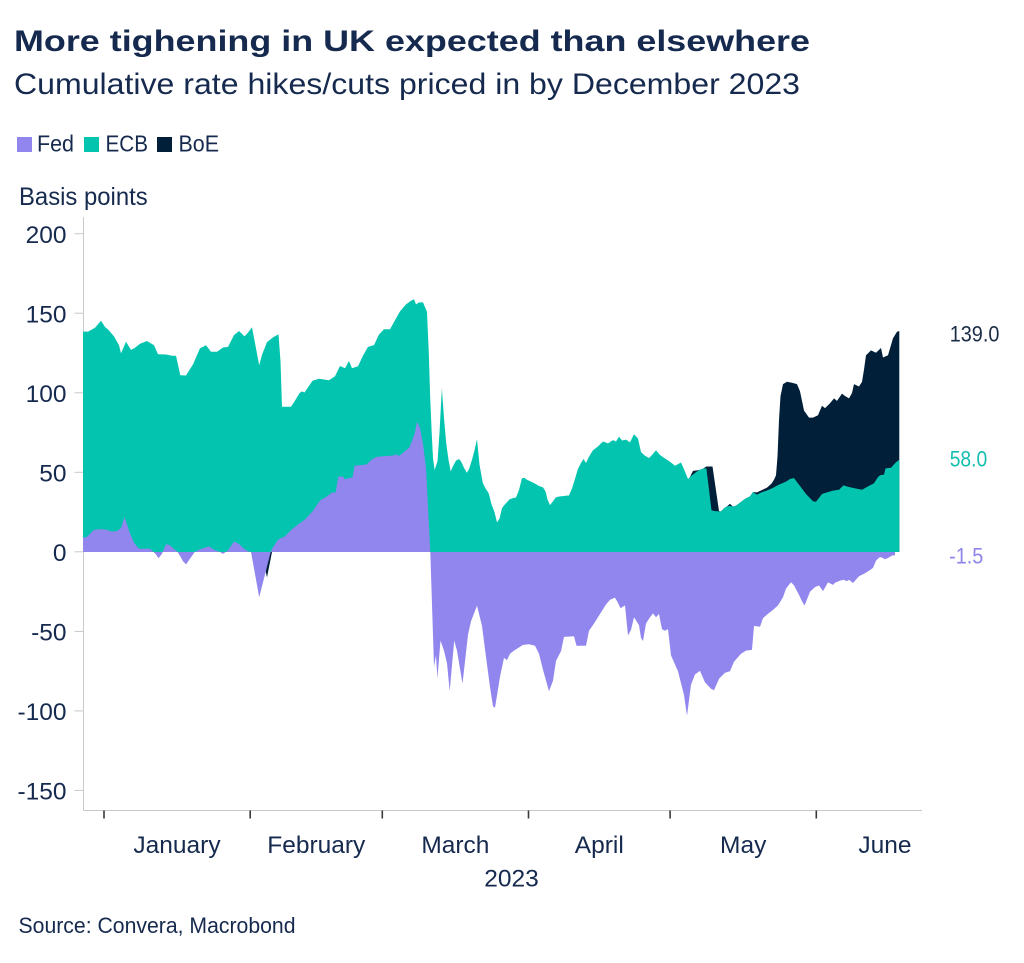 The image size is (1024, 963). What do you see at coordinates (455, 845) in the screenshot?
I see `svg-text: March` at bounding box center [455, 845].